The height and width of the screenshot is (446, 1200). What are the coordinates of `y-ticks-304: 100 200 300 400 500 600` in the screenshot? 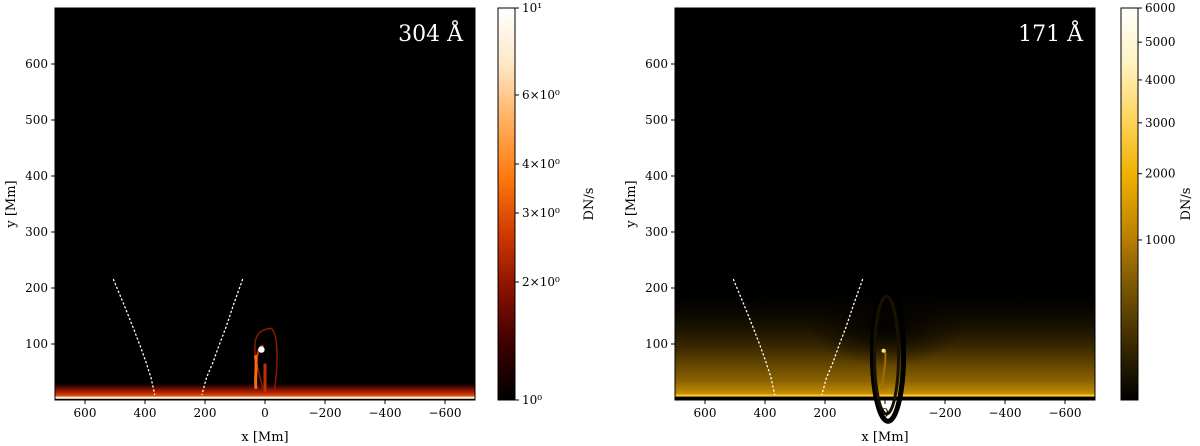 It's located at (40, 204).